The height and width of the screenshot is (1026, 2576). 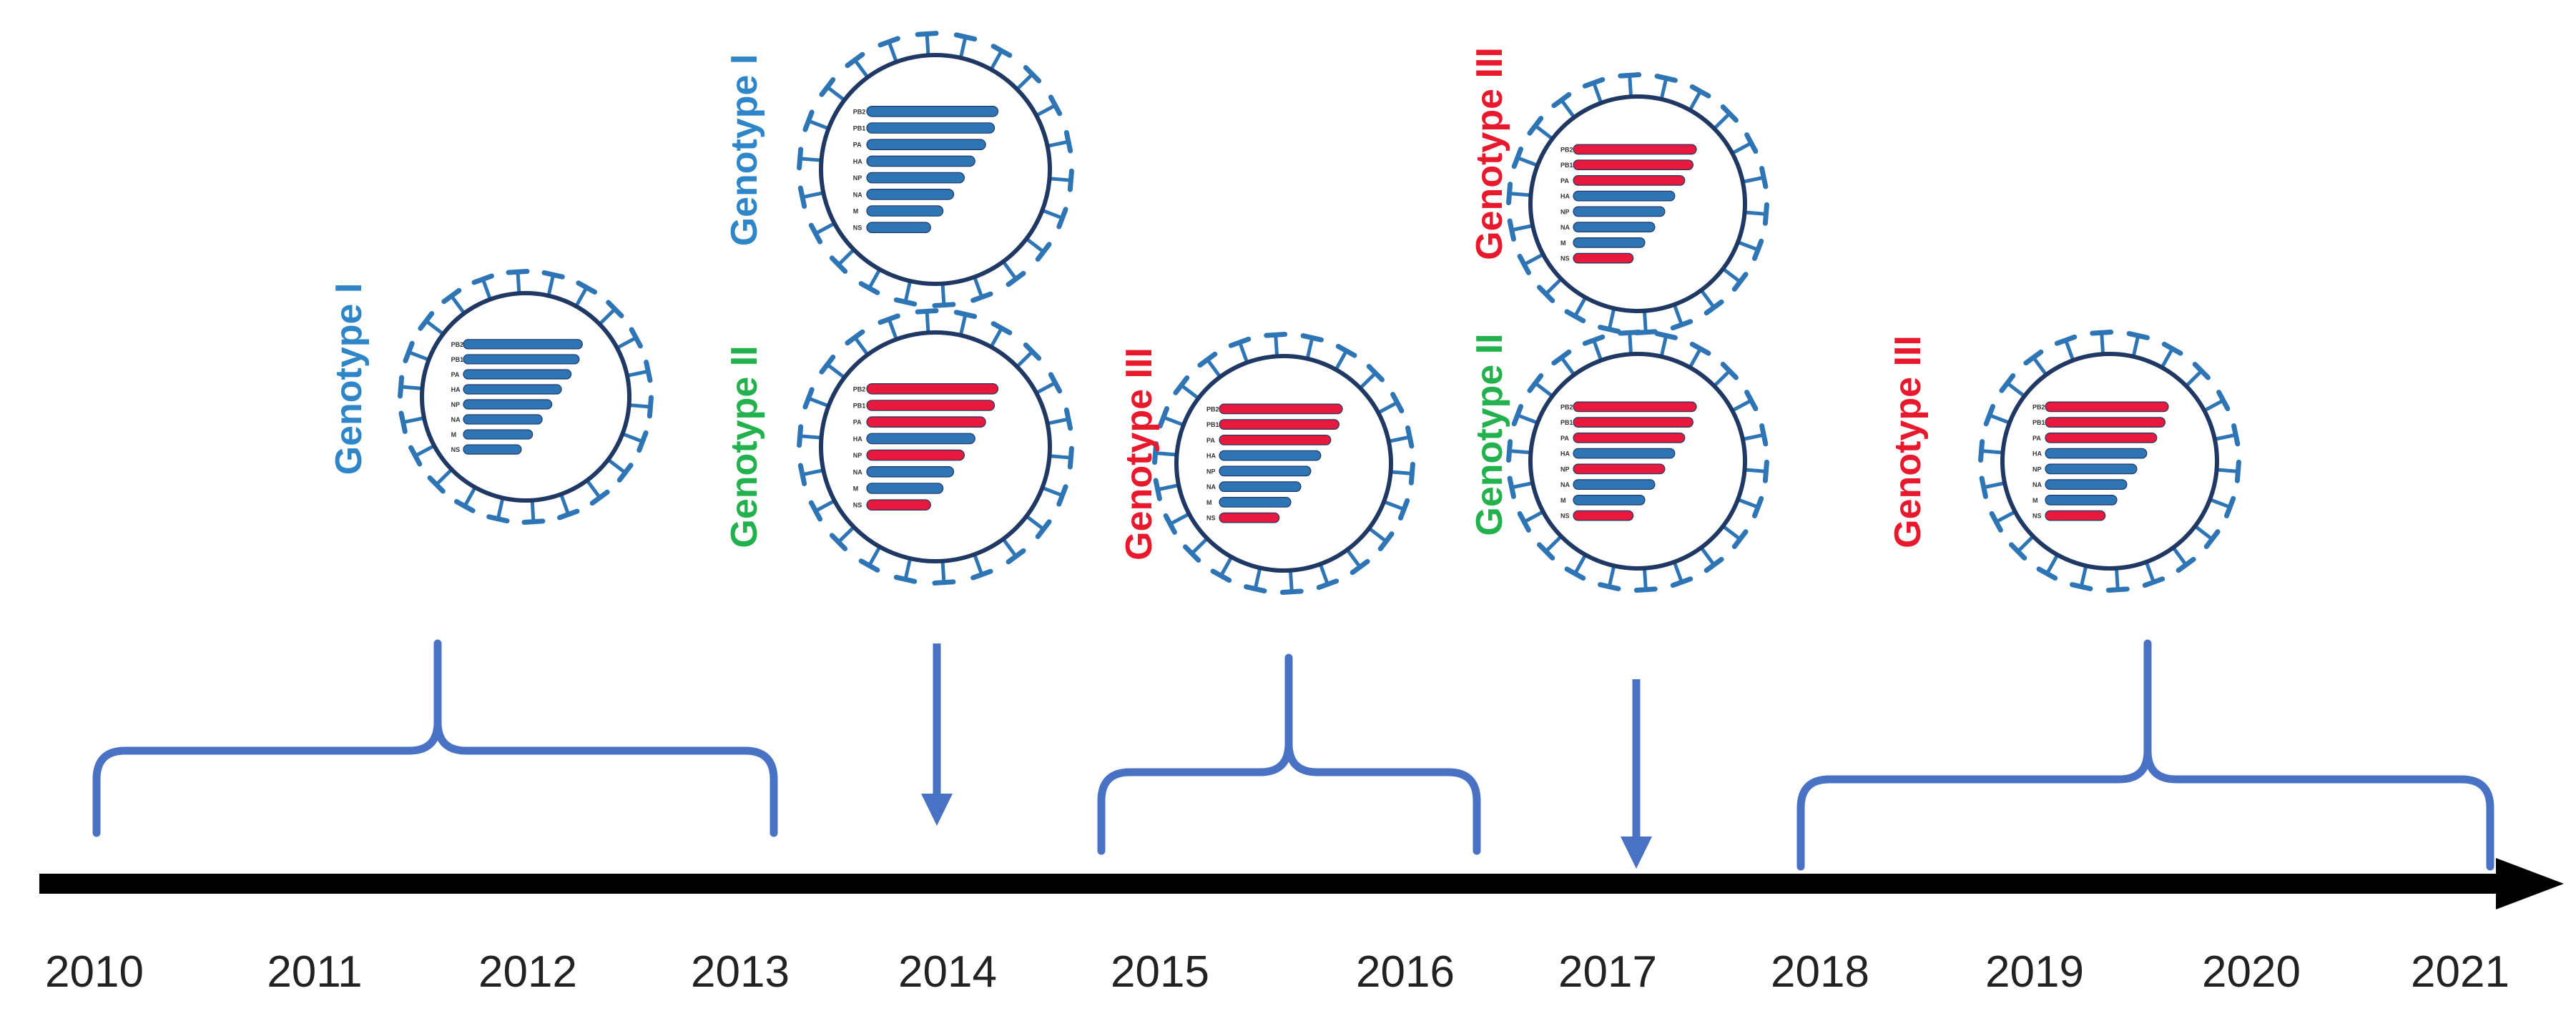 What do you see at coordinates (1908, 442) in the screenshot?
I see `genotype-label-g3-2018-2021: Genotype III` at bounding box center [1908, 442].